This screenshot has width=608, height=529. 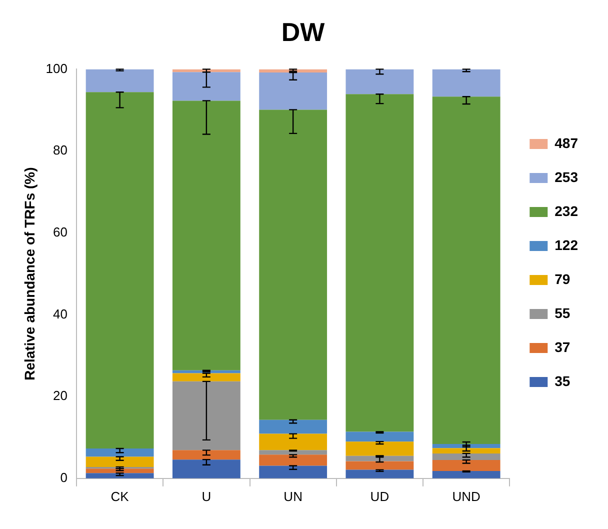 I want to click on legend-label: 253, so click(x=566, y=176).